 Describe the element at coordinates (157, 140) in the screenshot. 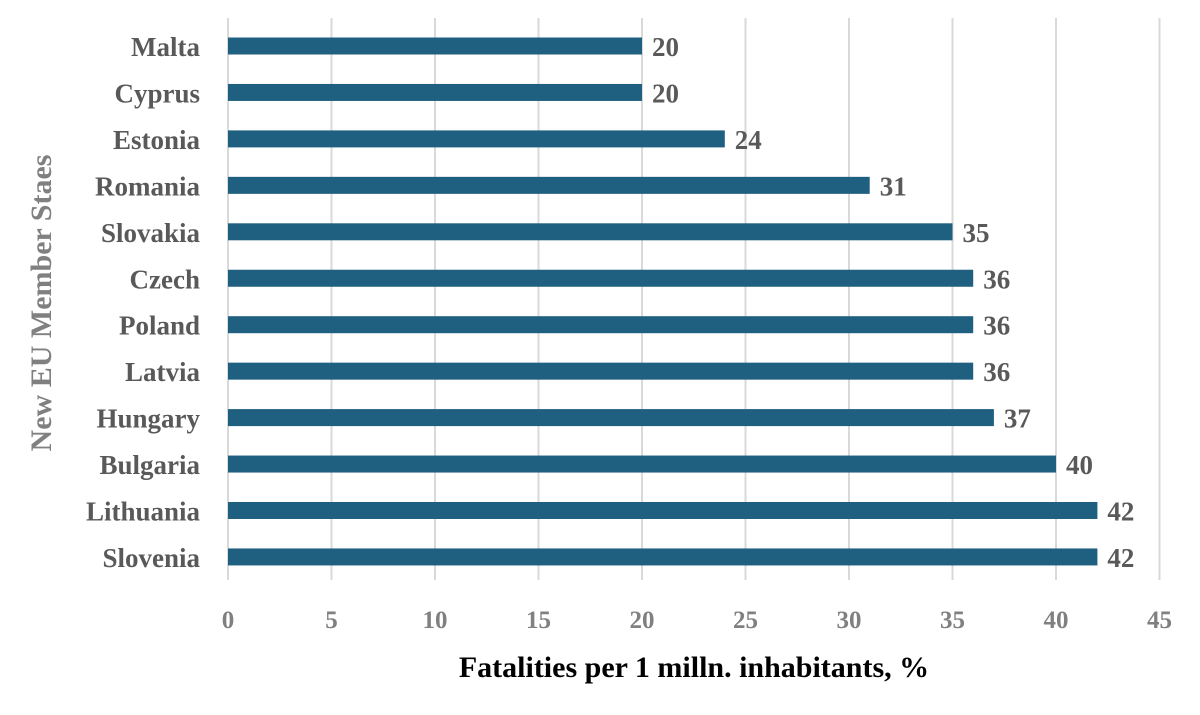

I see `category-label: Estonia` at that location.